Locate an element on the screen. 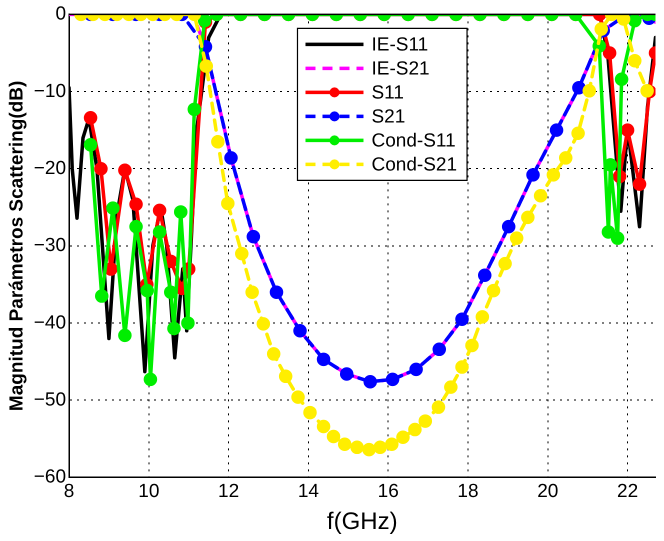  y-tick-label: −20 is located at coordinates (50, 168).